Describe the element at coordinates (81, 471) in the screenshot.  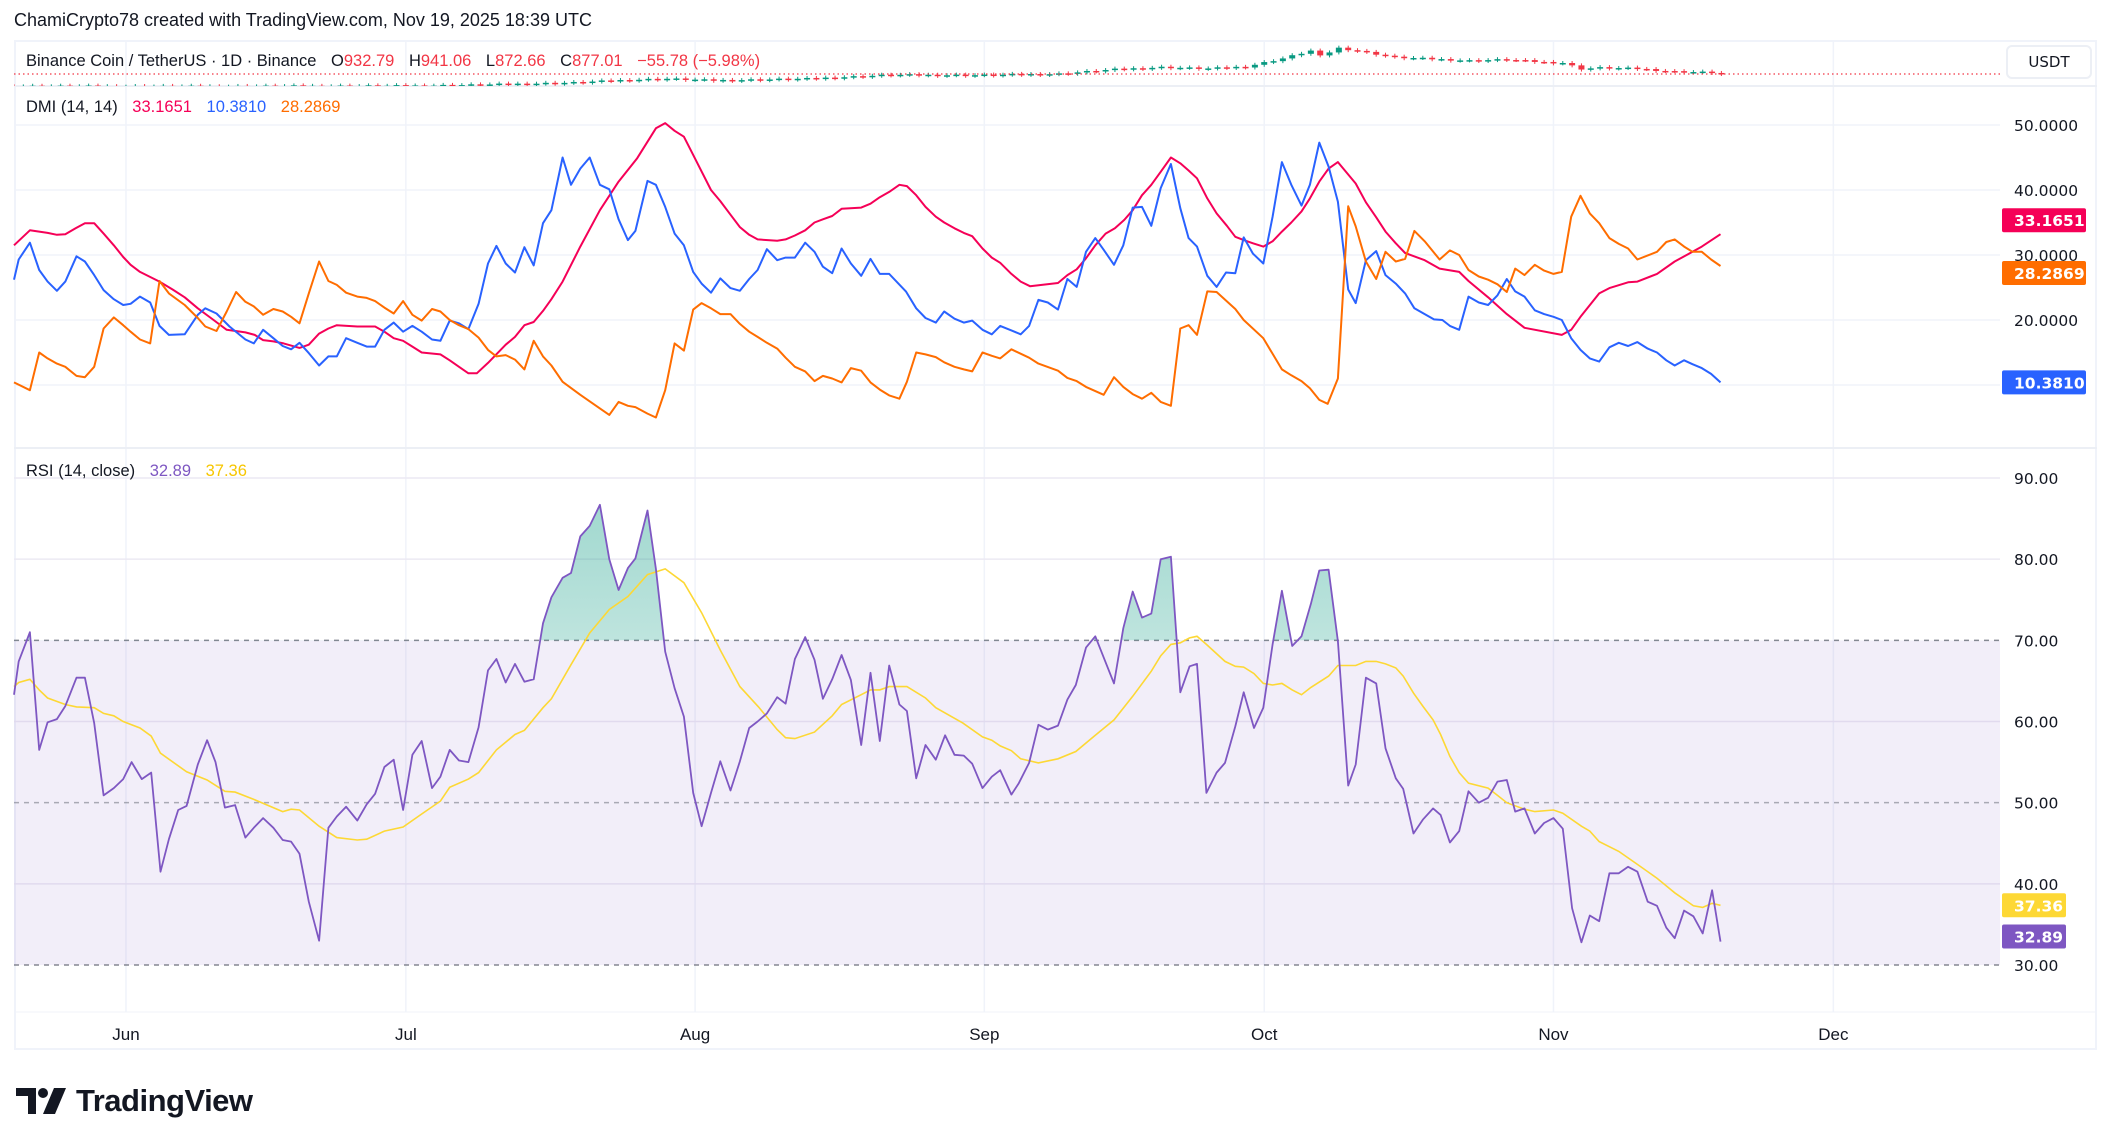
I see `rsi-title: RSI (14, close)` at that location.